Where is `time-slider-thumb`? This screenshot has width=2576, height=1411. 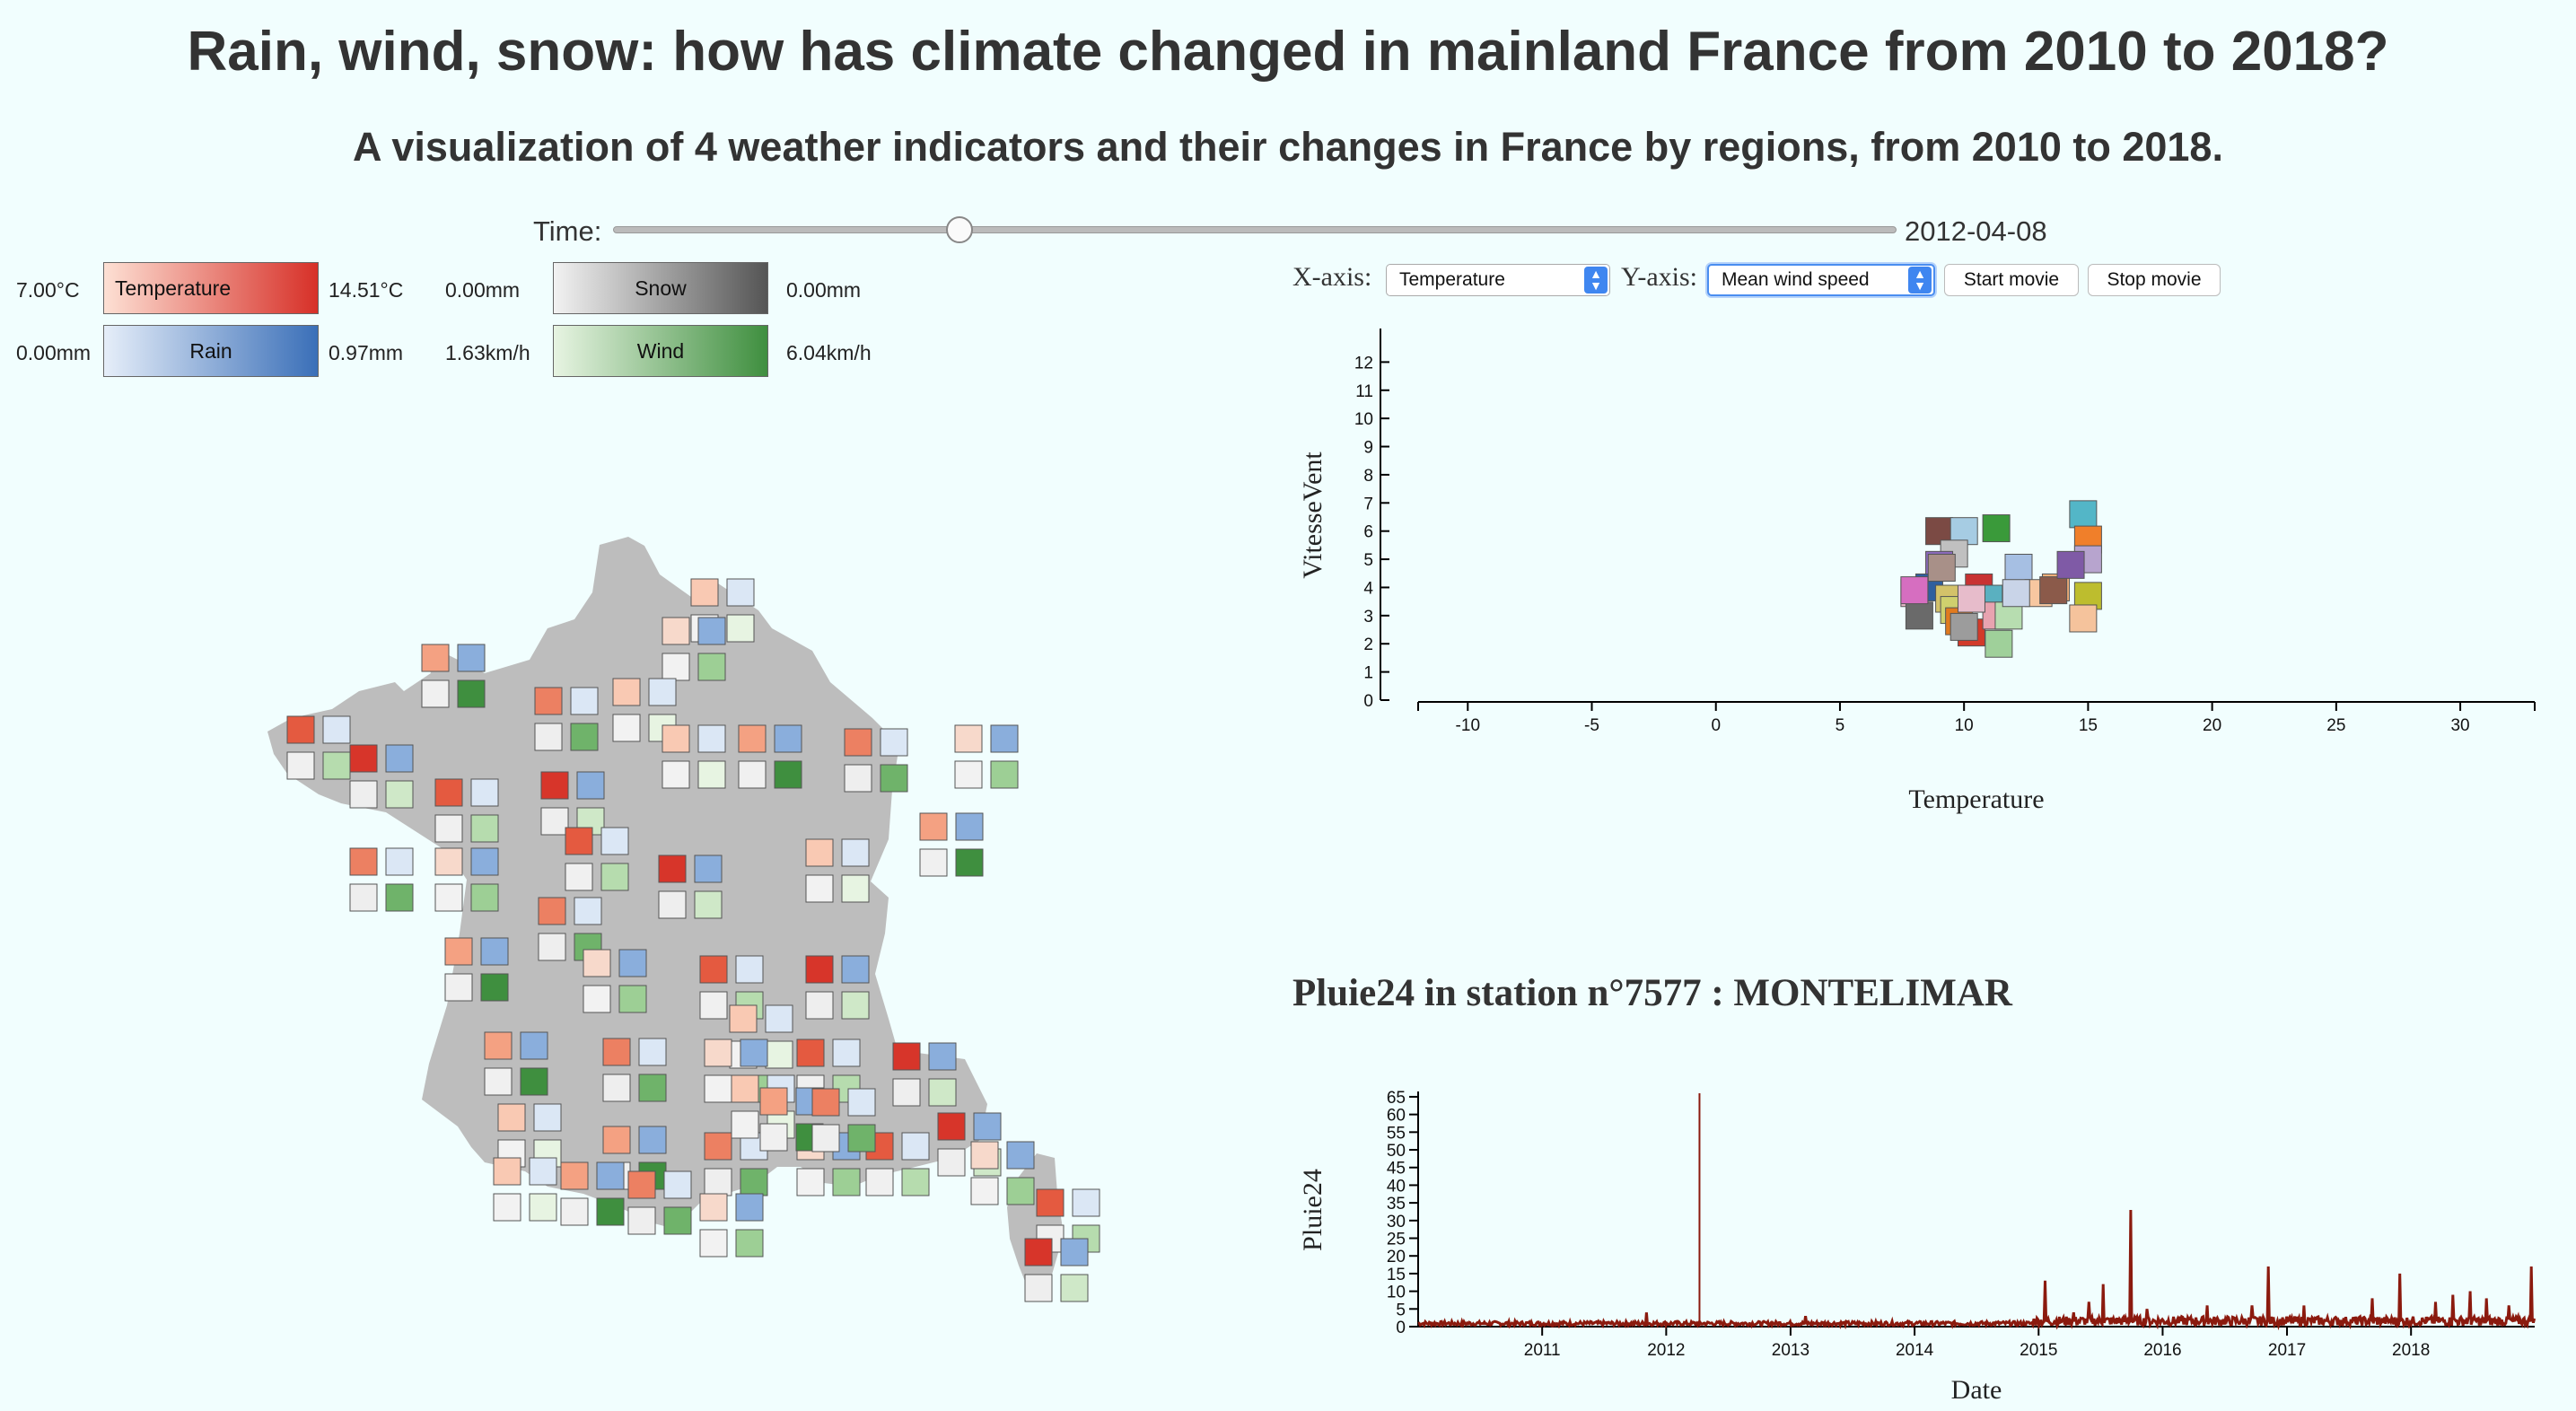 time-slider-thumb is located at coordinates (960, 230).